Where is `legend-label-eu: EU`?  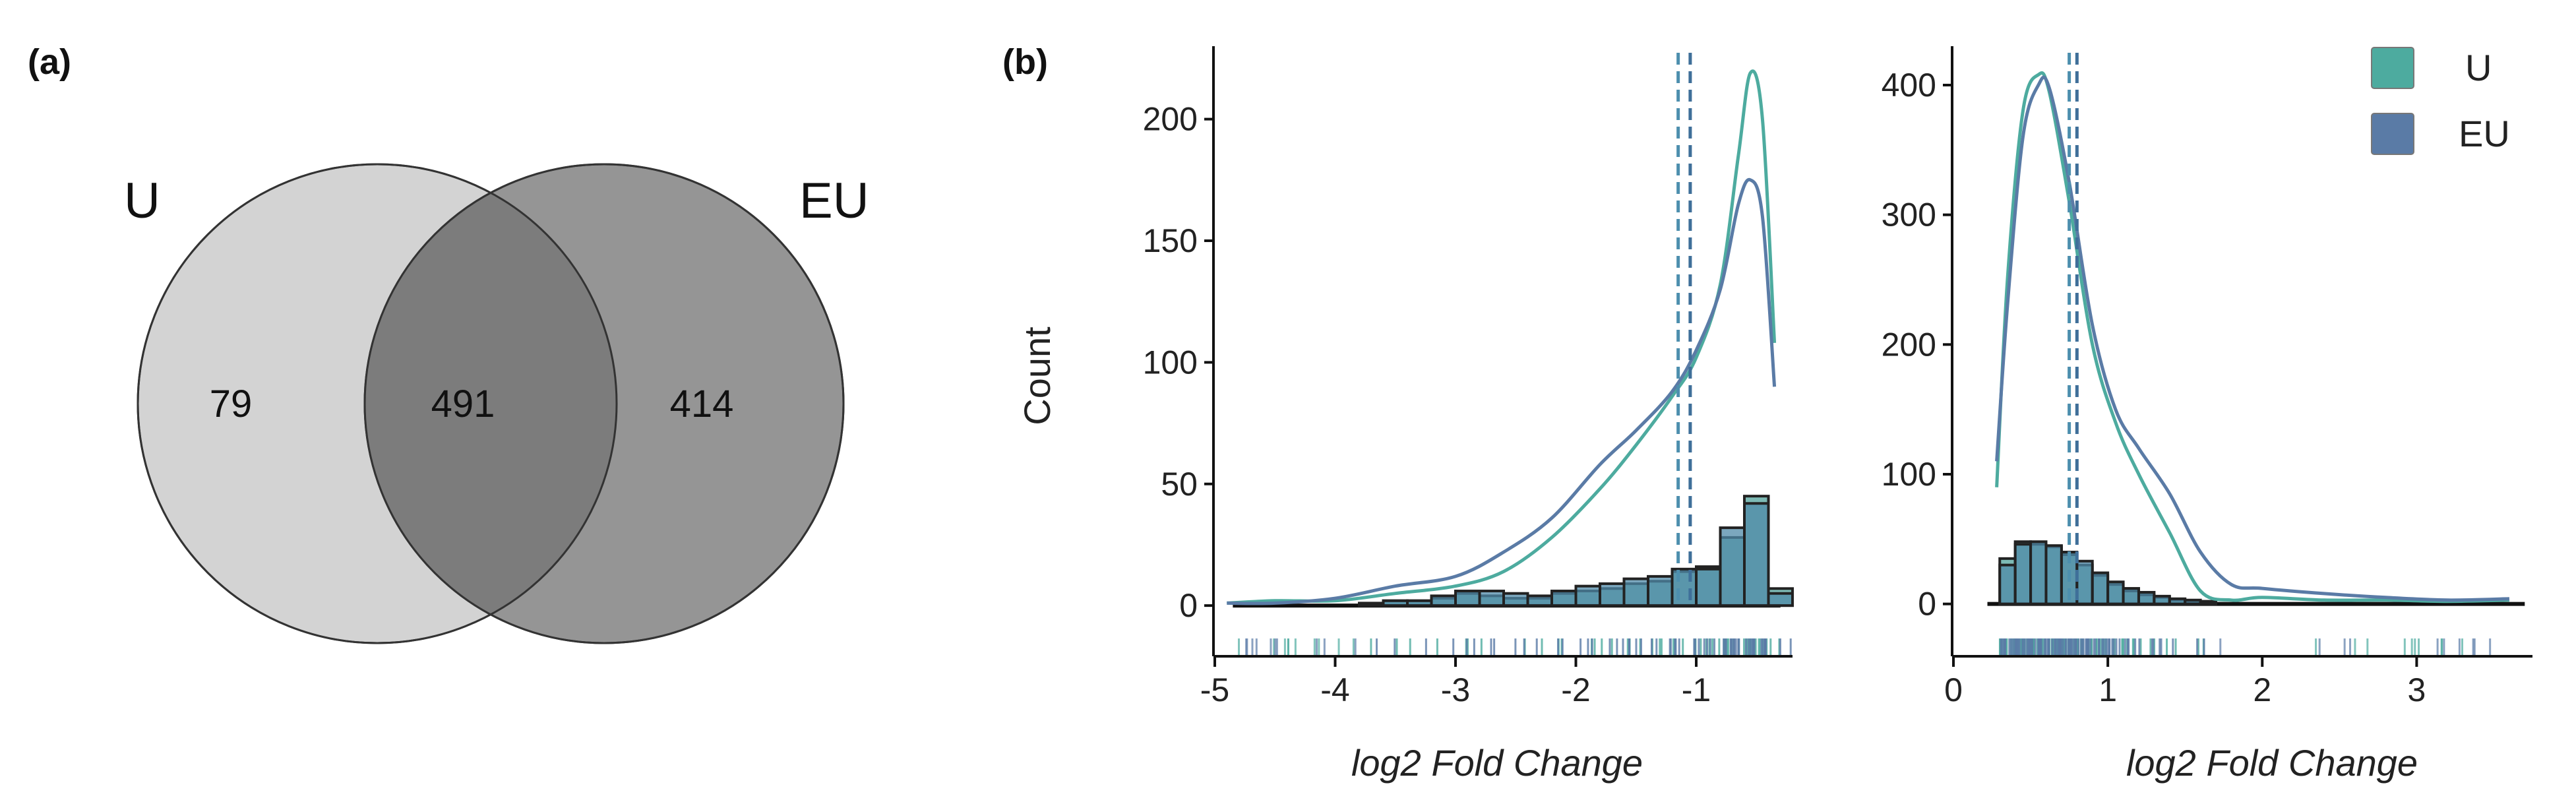 legend-label-eu: EU is located at coordinates (2484, 133).